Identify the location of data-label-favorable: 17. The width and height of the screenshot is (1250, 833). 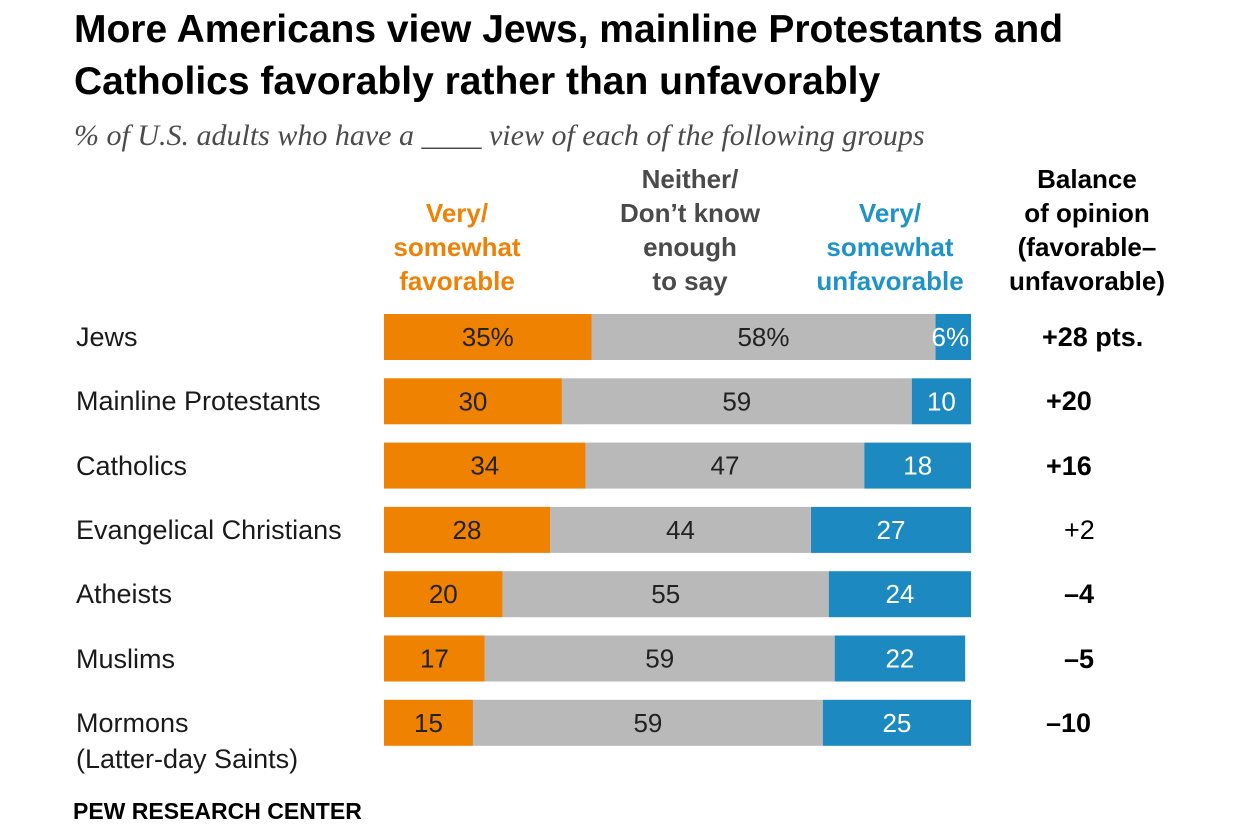
(434, 659).